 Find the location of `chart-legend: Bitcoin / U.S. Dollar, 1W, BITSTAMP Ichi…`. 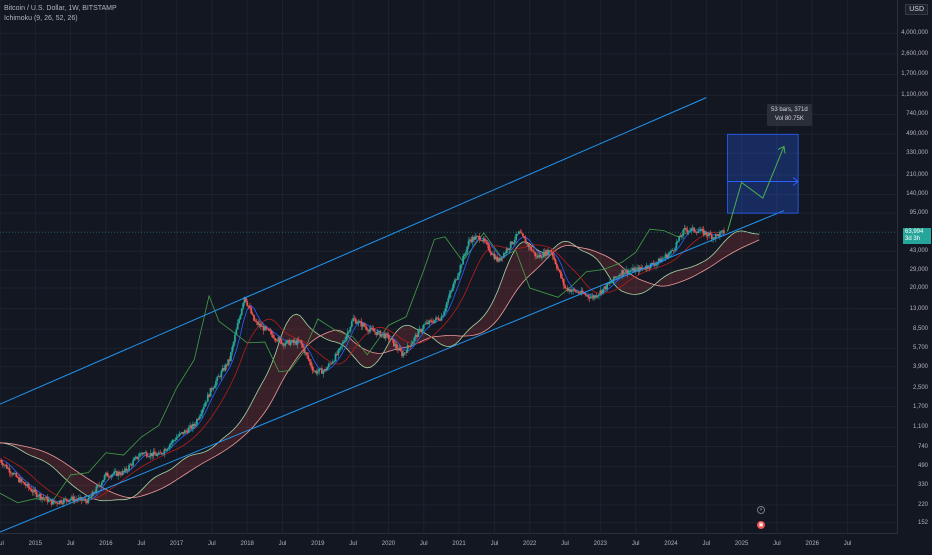

chart-legend: Bitcoin / U.S. Dollar, 1W, BITSTAMP Ichi… is located at coordinates (60, 14).